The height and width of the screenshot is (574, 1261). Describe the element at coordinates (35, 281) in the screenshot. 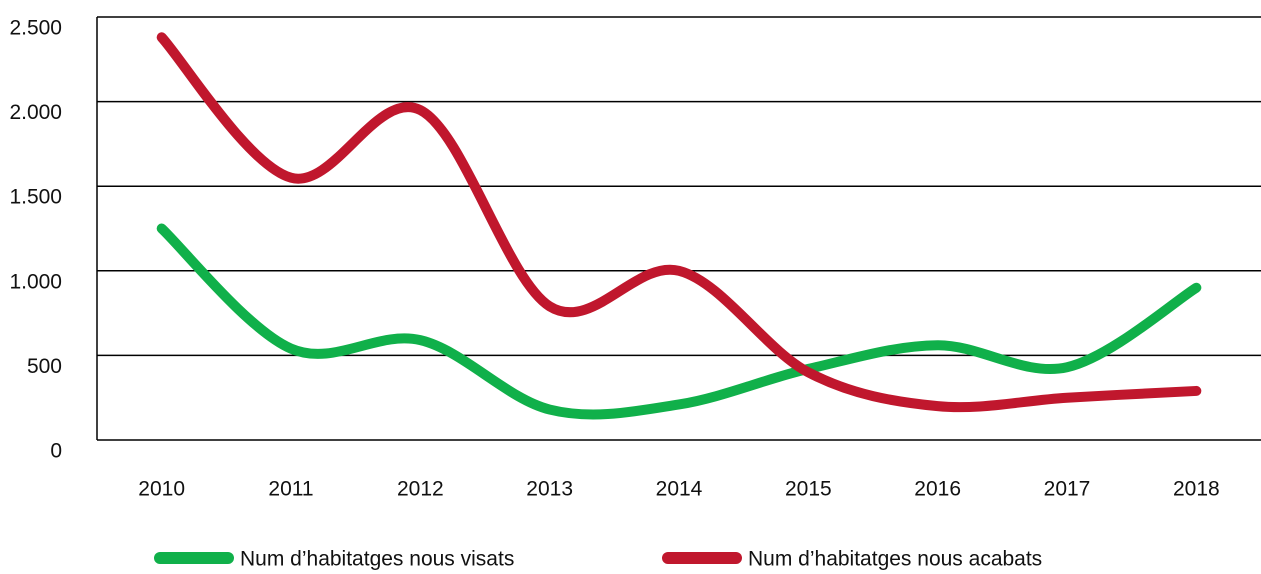

I see `y-tick-label: 1.000` at that location.